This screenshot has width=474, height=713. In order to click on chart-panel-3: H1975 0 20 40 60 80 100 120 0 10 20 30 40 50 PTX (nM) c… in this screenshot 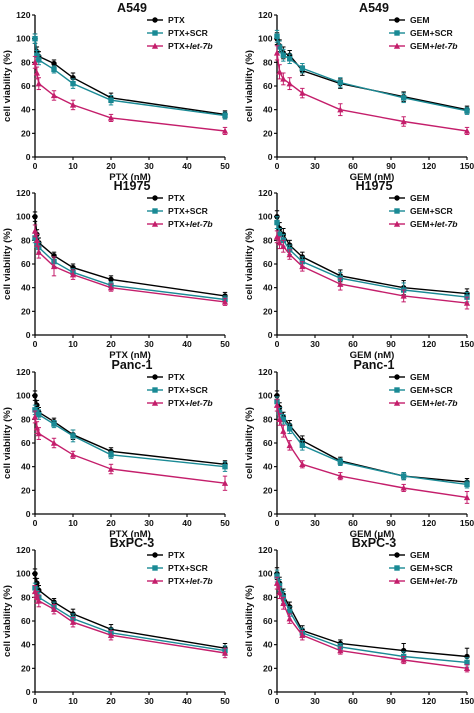, I will do `click(116, 270)`.